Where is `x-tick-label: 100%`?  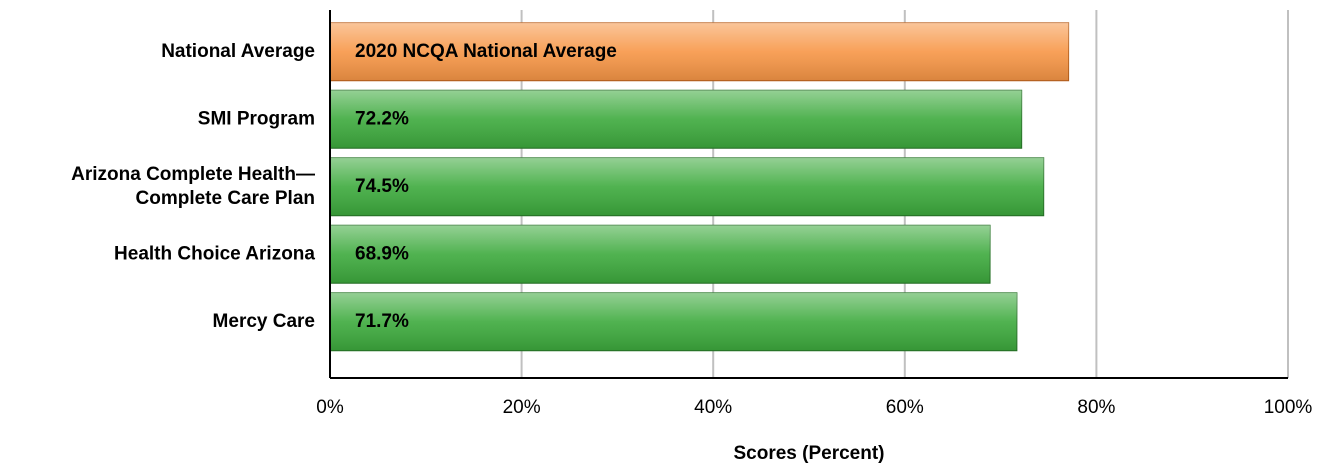 x-tick-label: 100% is located at coordinates (1288, 407).